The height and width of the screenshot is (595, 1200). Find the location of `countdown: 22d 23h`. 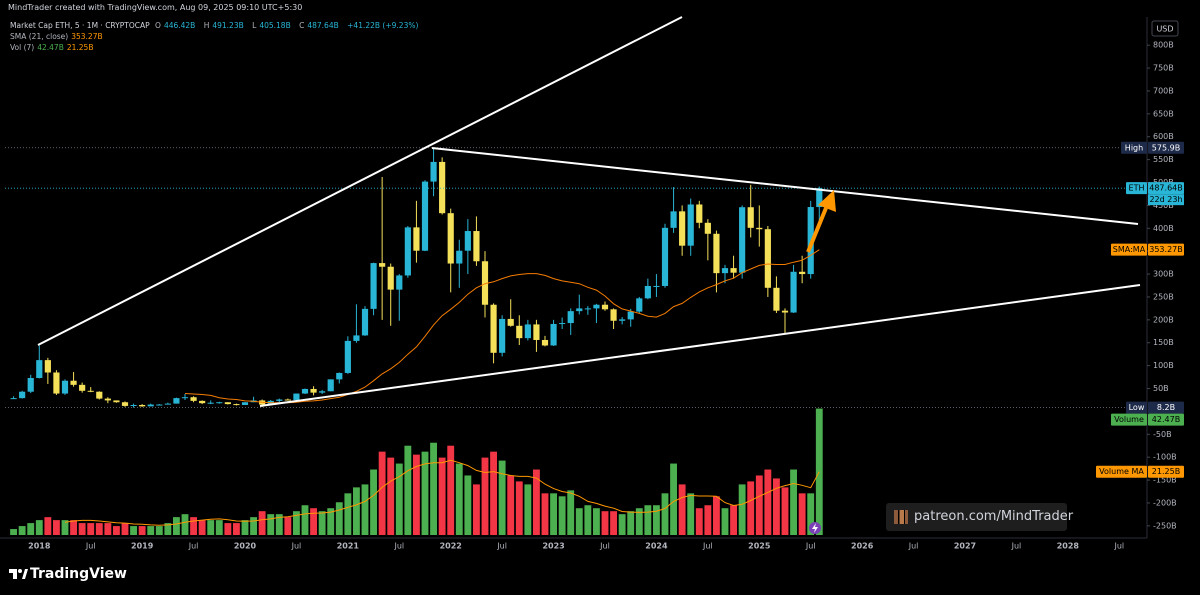

countdown: 22d 23h is located at coordinates (1165, 199).